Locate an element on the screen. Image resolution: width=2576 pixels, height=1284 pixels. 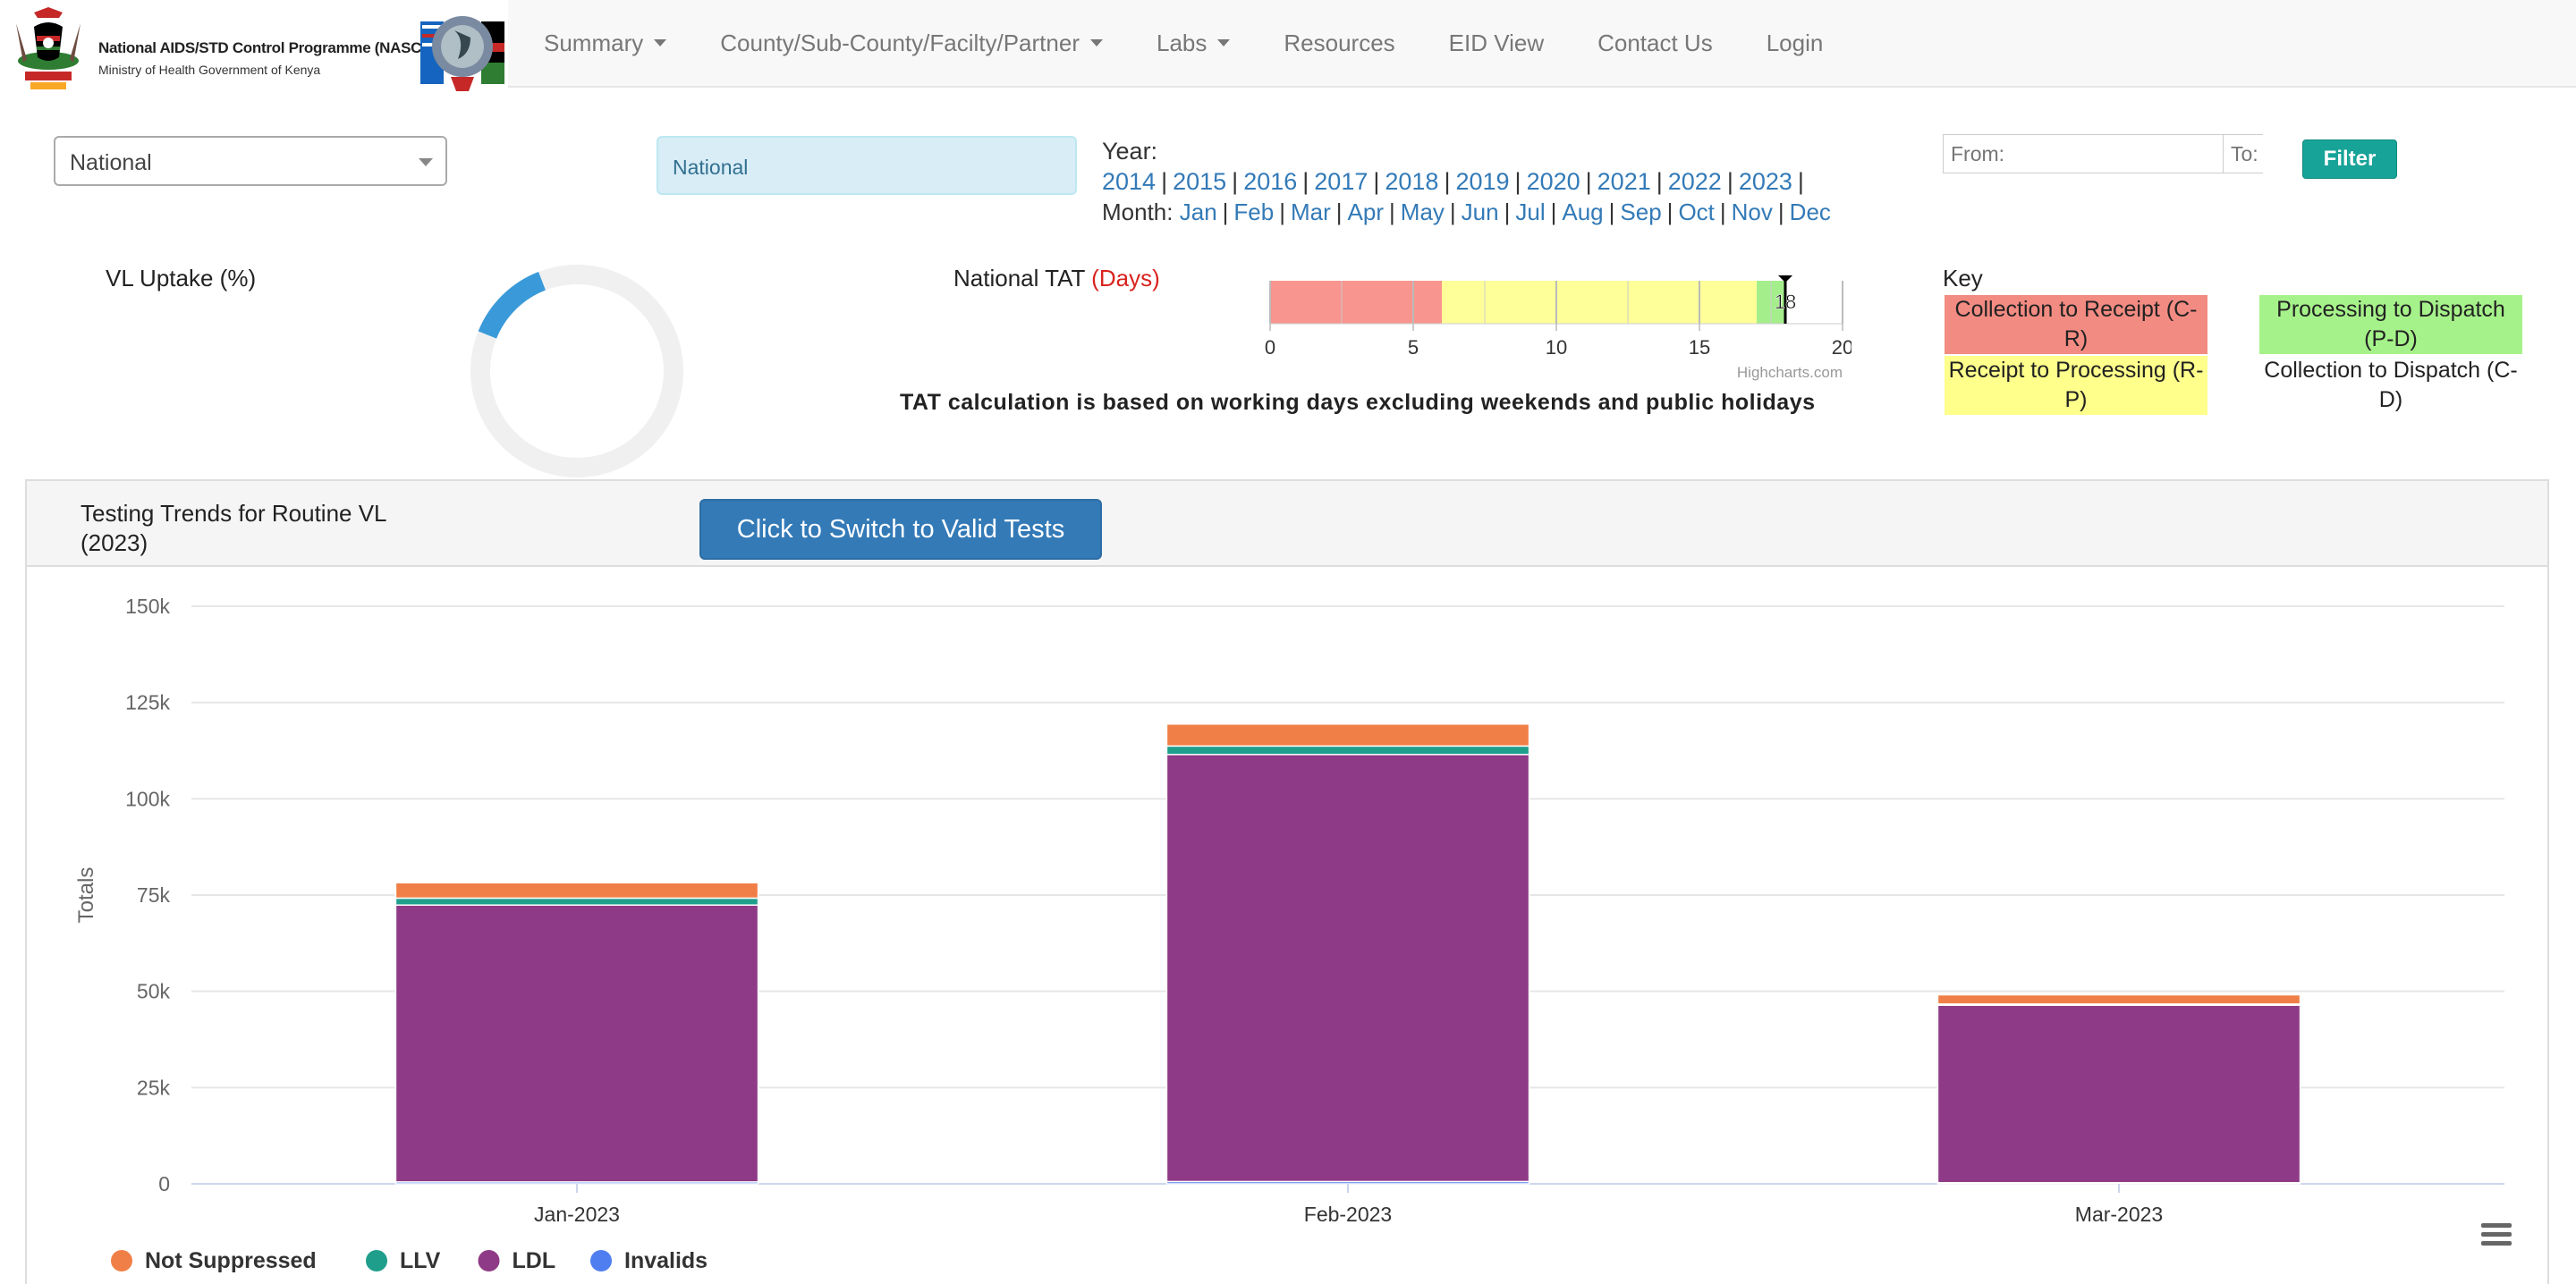
tat-tick-label: 0 is located at coordinates (1270, 348).